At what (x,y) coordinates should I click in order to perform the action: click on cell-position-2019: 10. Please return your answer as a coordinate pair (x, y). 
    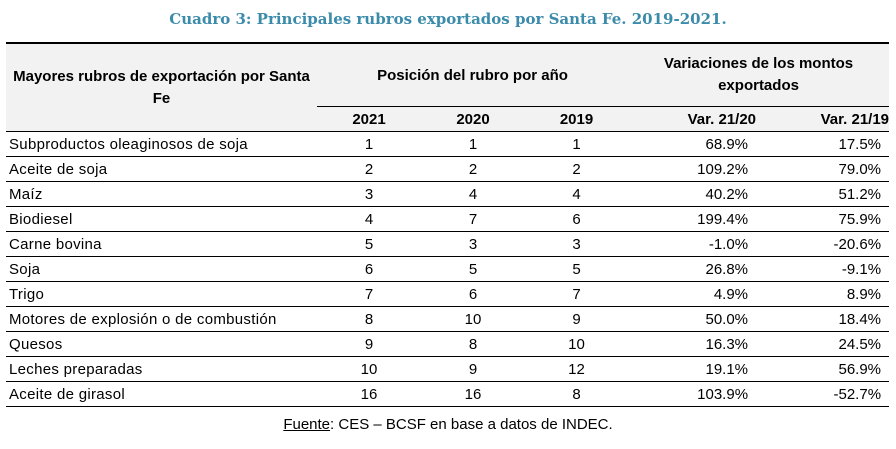
    Looking at the image, I should click on (577, 344).